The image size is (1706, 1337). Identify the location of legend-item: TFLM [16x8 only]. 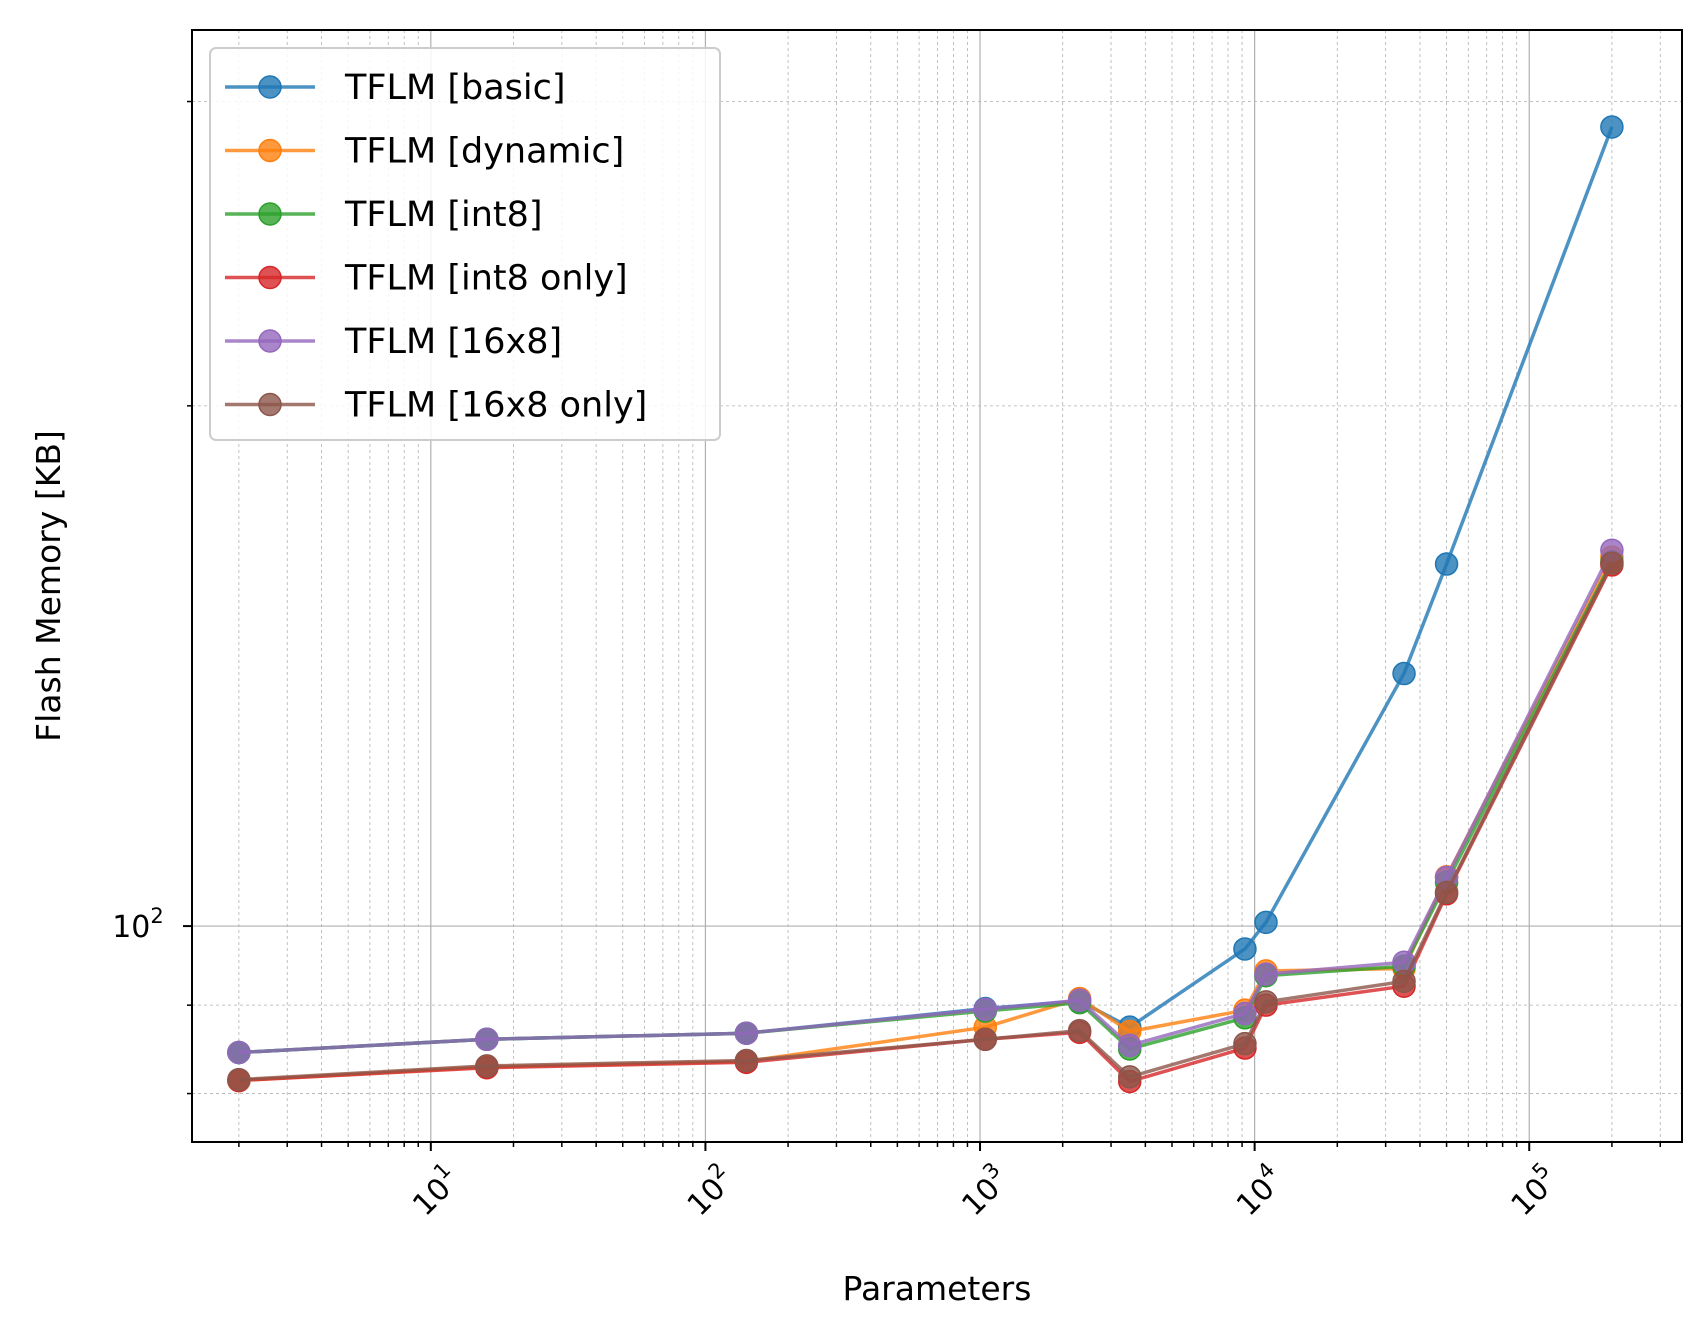
(436, 406).